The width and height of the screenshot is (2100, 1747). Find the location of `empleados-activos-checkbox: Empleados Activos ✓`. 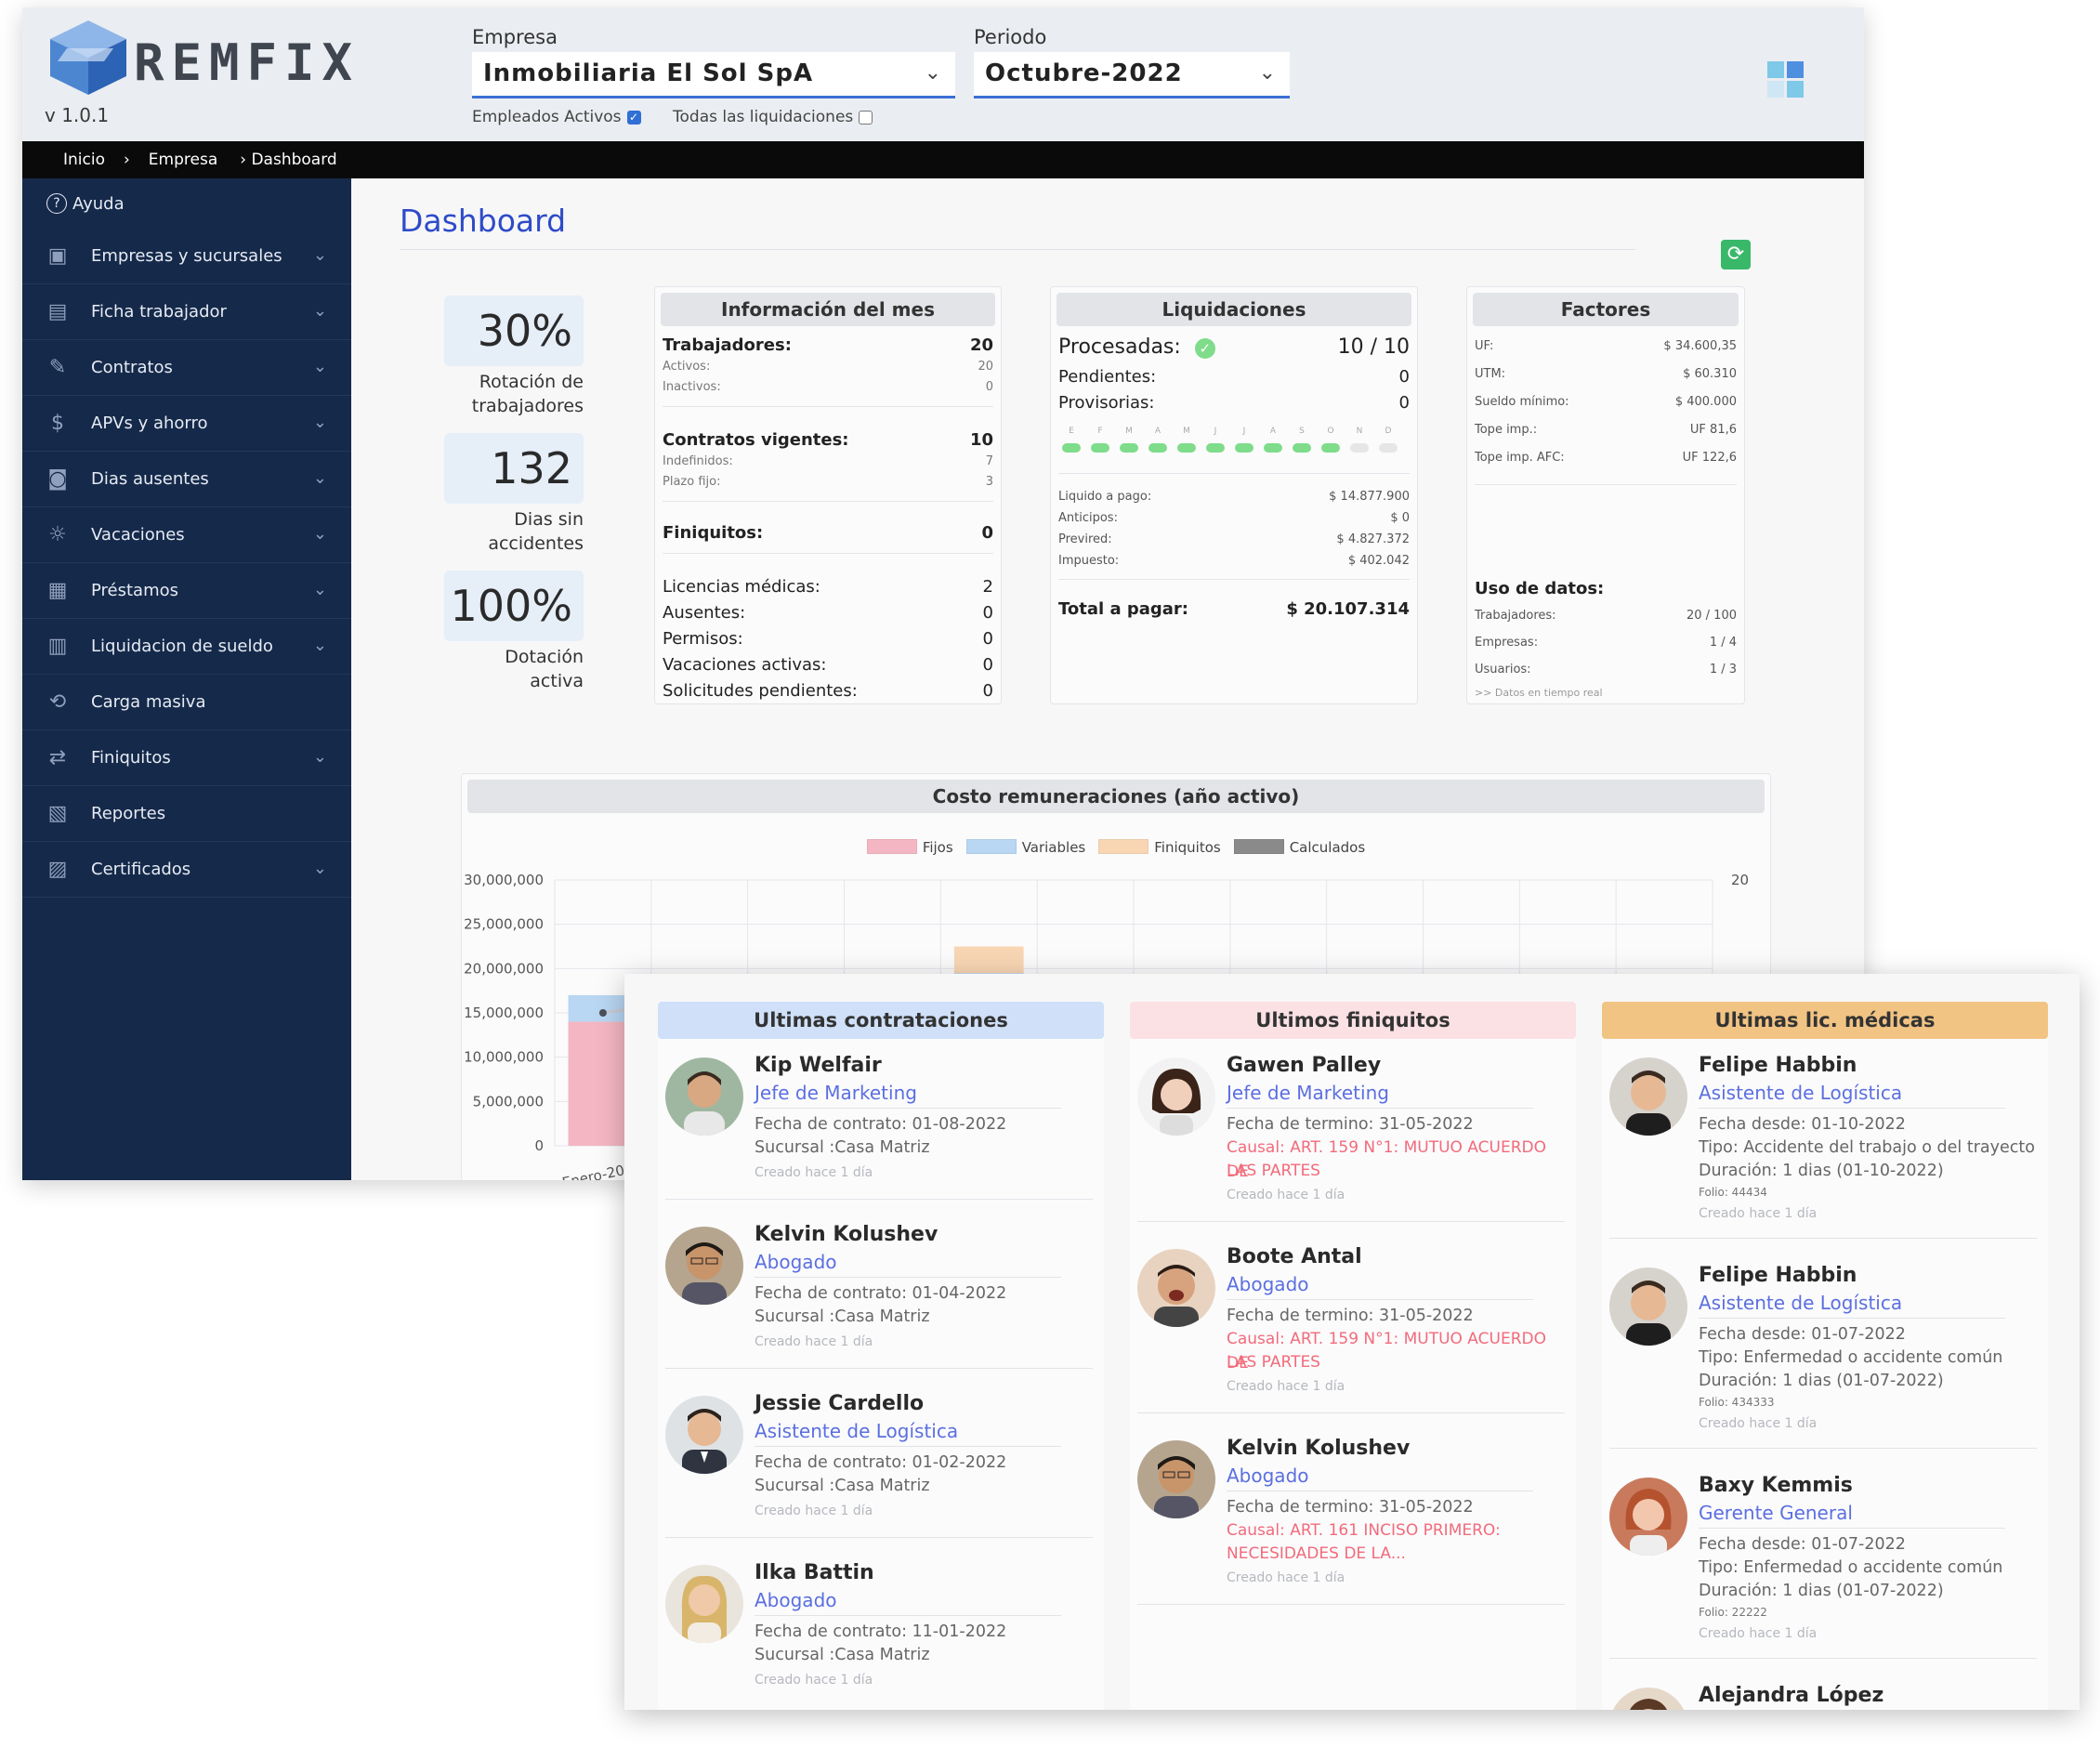

empleados-activos-checkbox: Empleados Activos ✓ is located at coordinates (556, 117).